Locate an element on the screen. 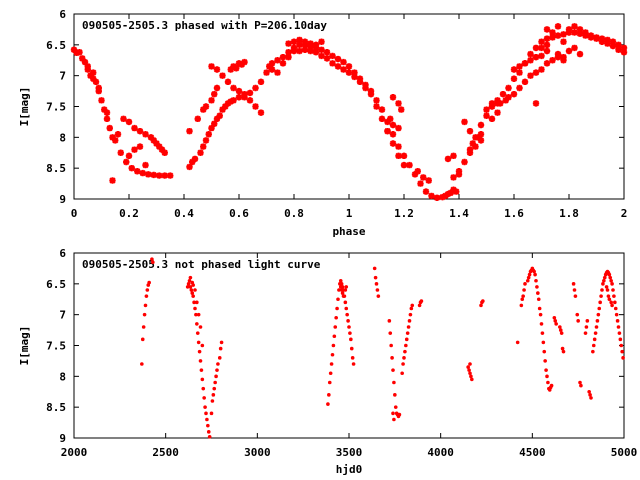  y-tick-label: 8.5 is located at coordinates (56, 407).